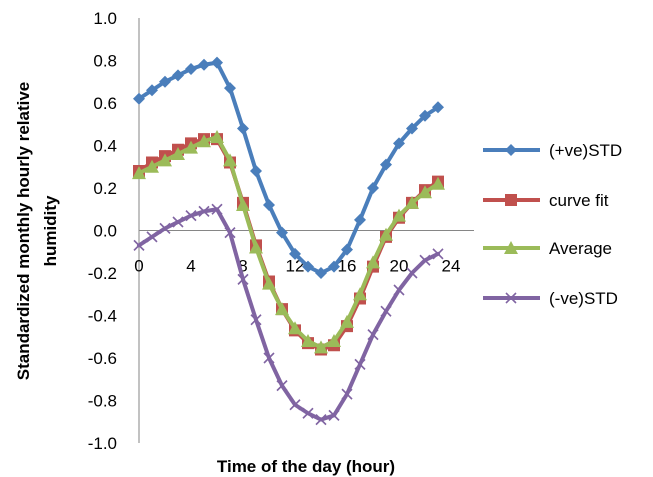 The height and width of the screenshot is (477, 653). What do you see at coordinates (105, 18) in the screenshot?
I see `y-tick-label: 1.0` at bounding box center [105, 18].